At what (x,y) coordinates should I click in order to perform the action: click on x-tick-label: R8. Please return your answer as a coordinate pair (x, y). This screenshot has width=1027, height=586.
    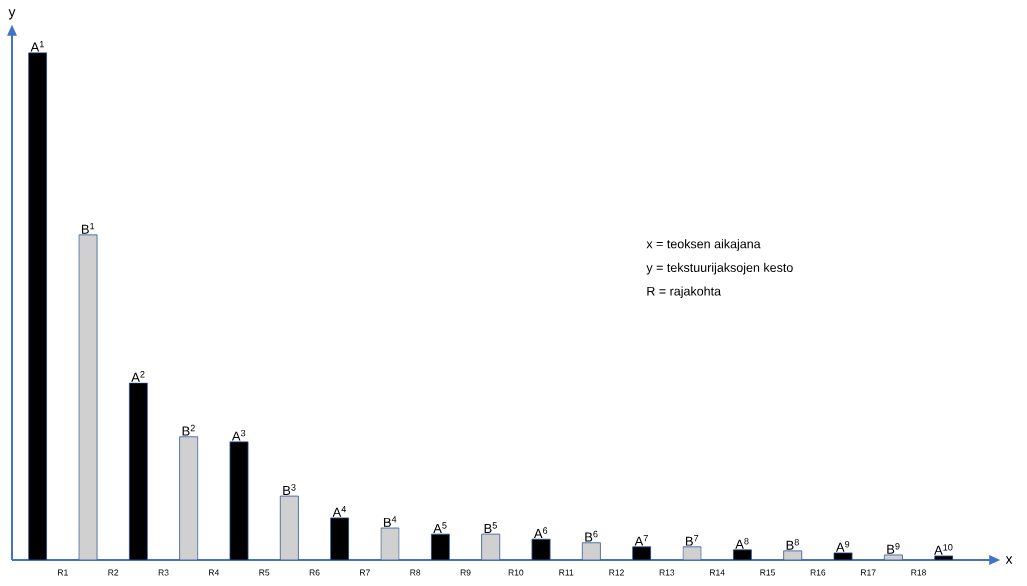
    Looking at the image, I should click on (415, 572).